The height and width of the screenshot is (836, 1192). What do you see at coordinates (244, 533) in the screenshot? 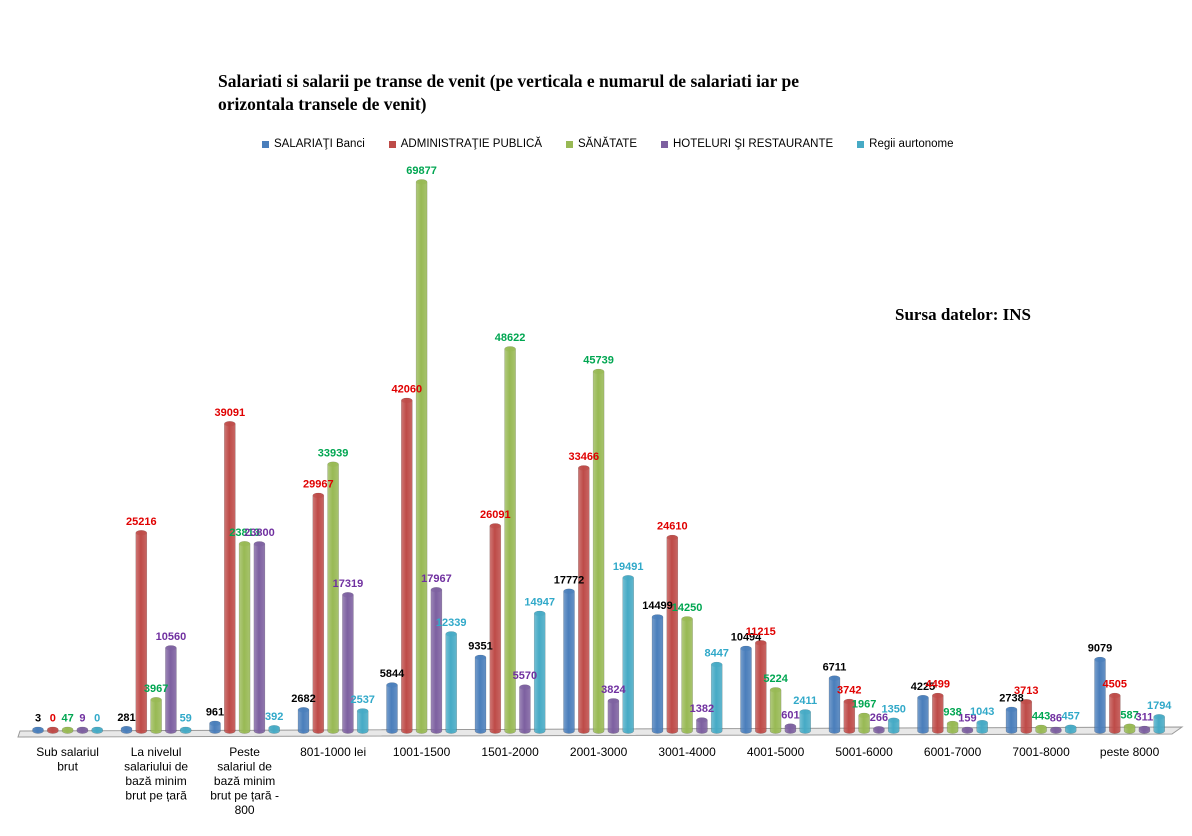
I see `data-label-2-2: 23813` at bounding box center [244, 533].